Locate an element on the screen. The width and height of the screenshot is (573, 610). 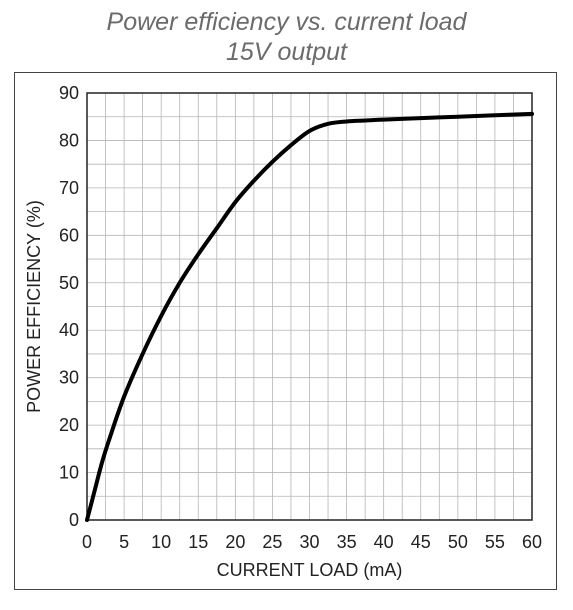
x-tick-label: 10 is located at coordinates (161, 542).